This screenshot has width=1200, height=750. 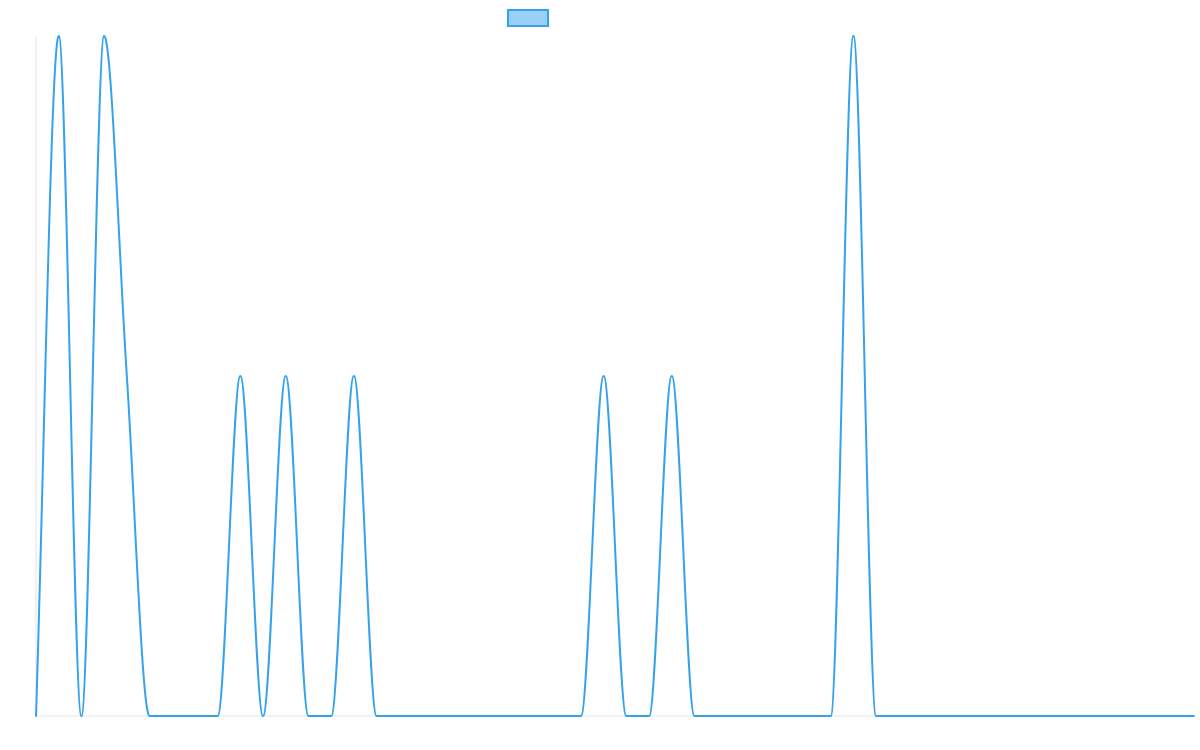 I want to click on legend-swatch, so click(x=528, y=18).